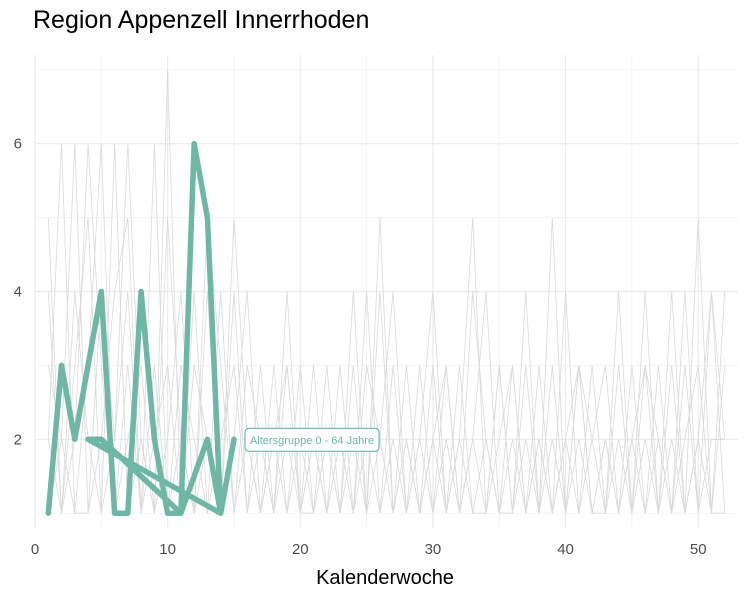  Describe the element at coordinates (18, 439) in the screenshot. I see `y-tick-label: 2` at that location.